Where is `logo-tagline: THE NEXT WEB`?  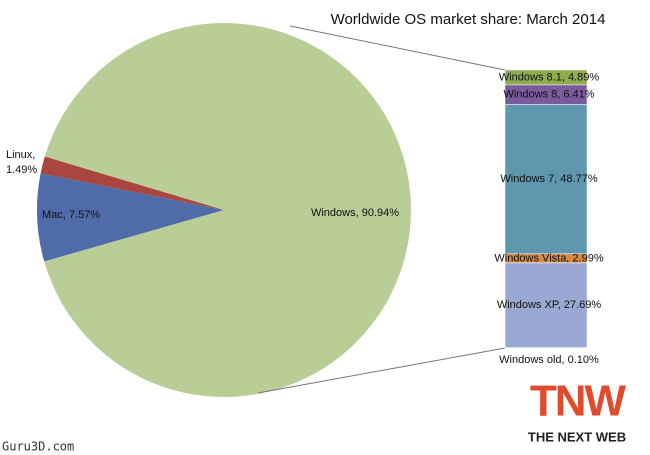 logo-tagline: THE NEXT WEB is located at coordinates (577, 436).